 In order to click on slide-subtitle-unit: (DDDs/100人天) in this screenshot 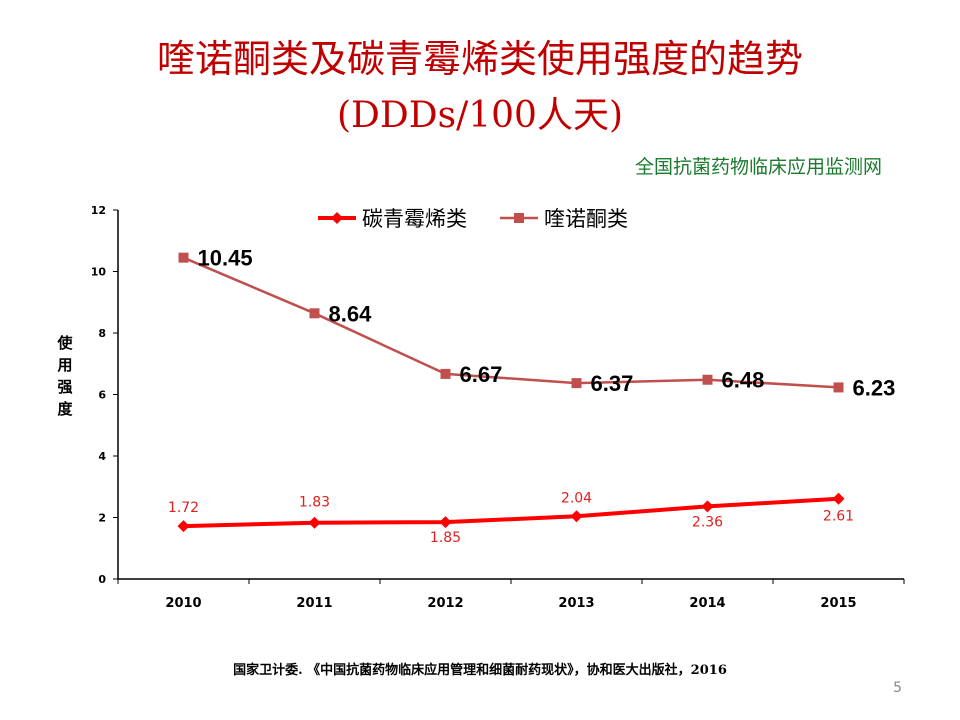, I will do `click(480, 115)`.